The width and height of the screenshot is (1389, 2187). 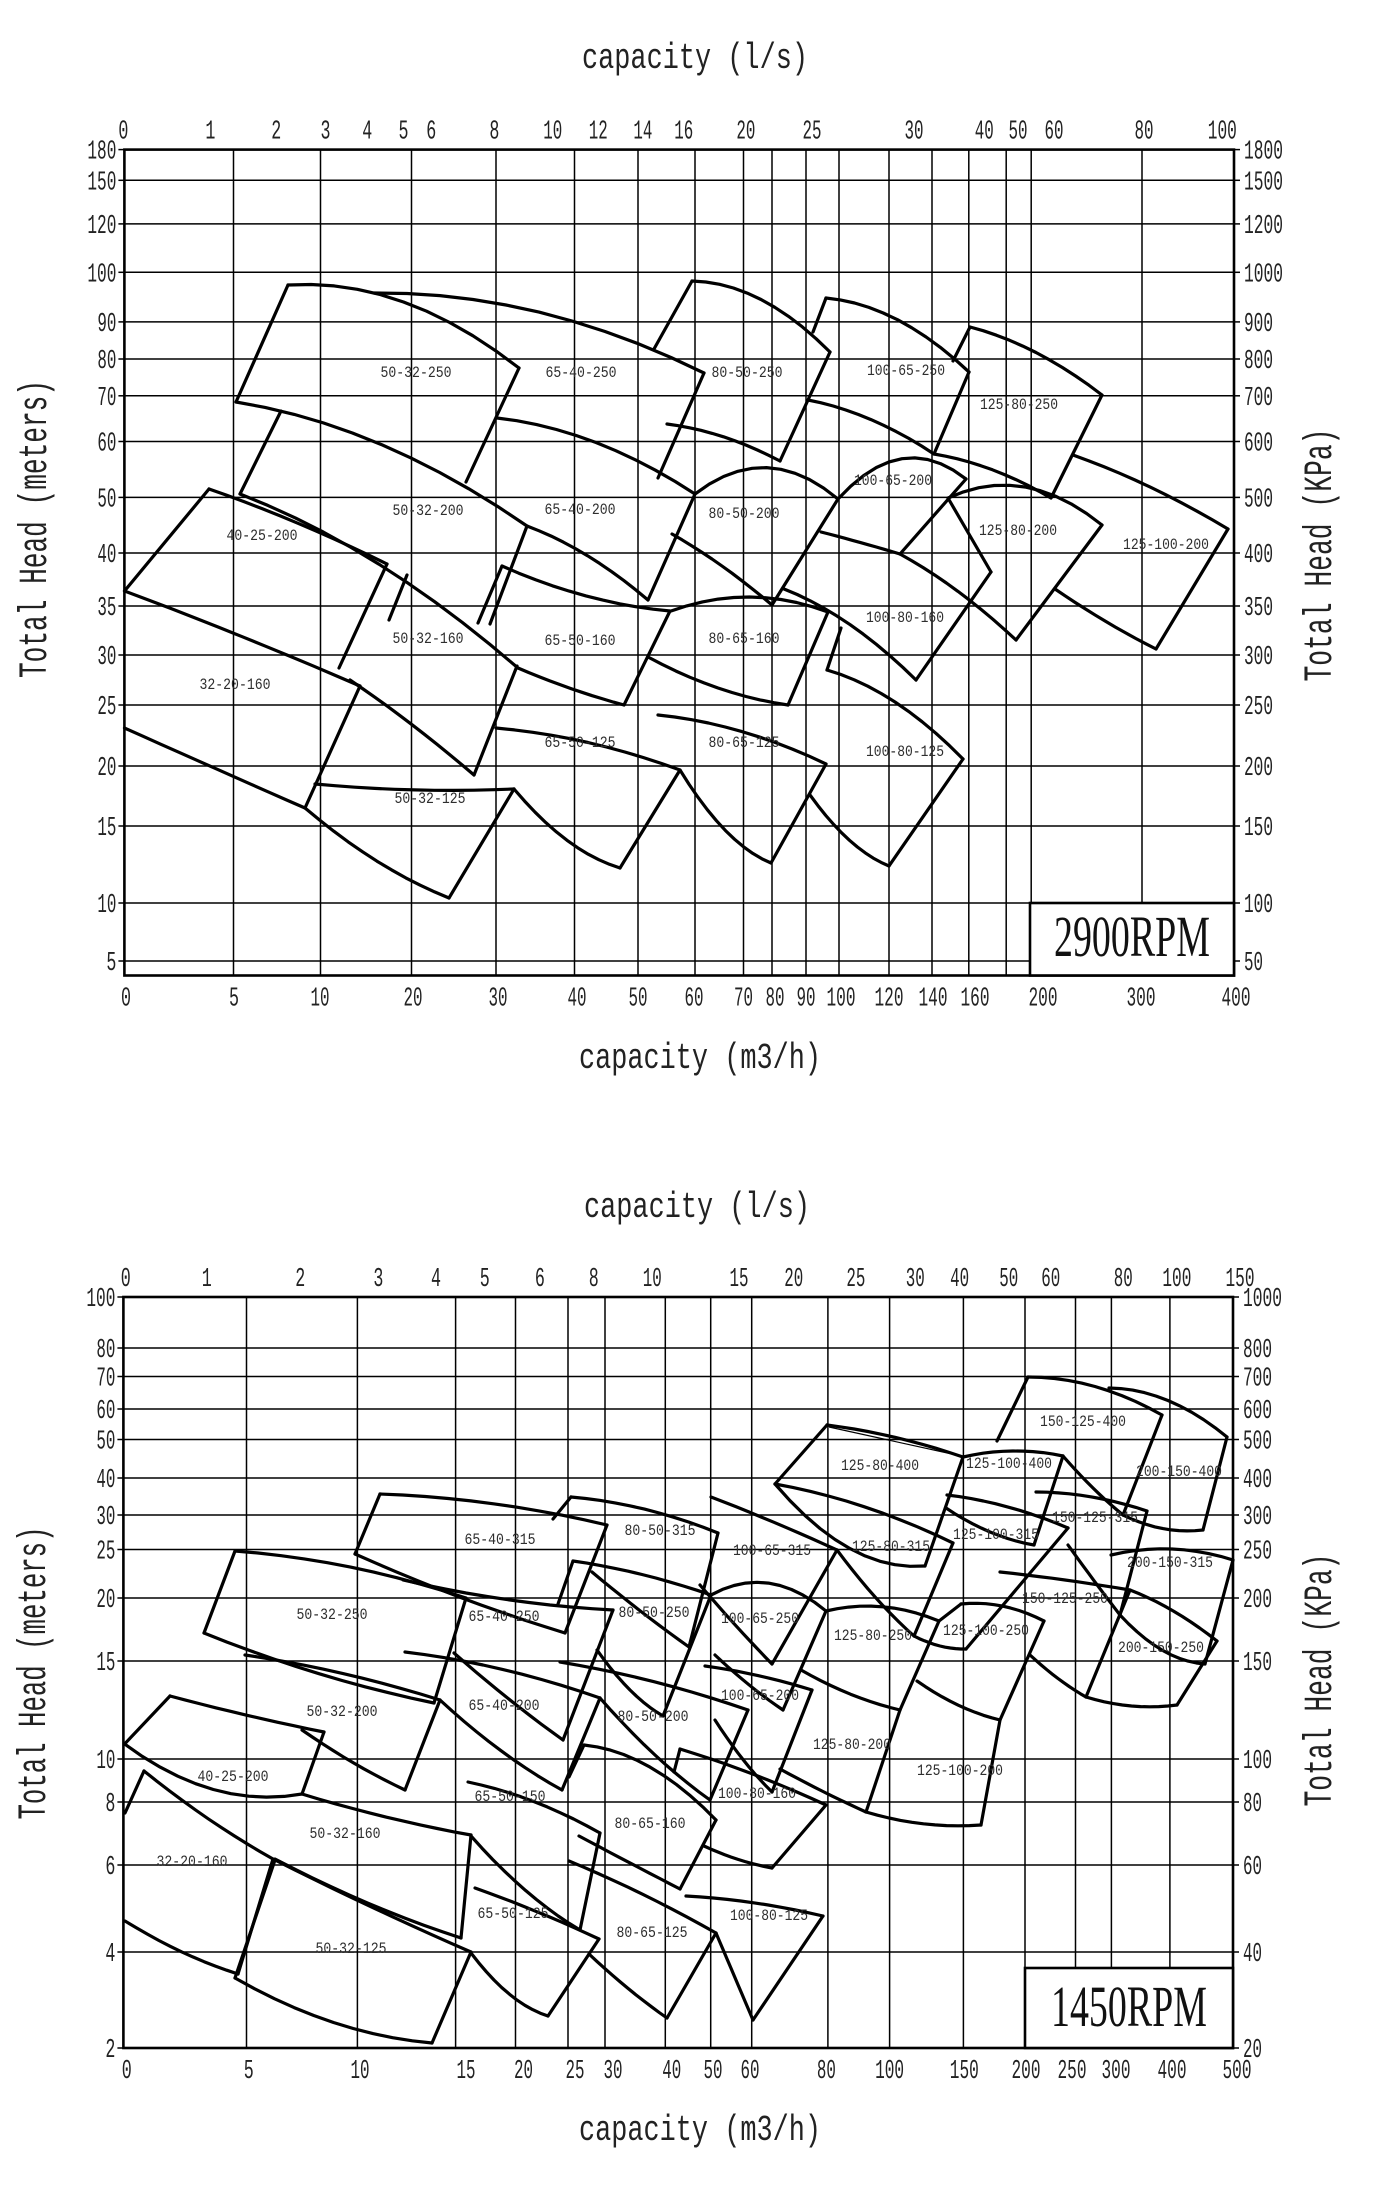 I want to click on svg-text: 125-100-400, so click(x=1009, y=1464).